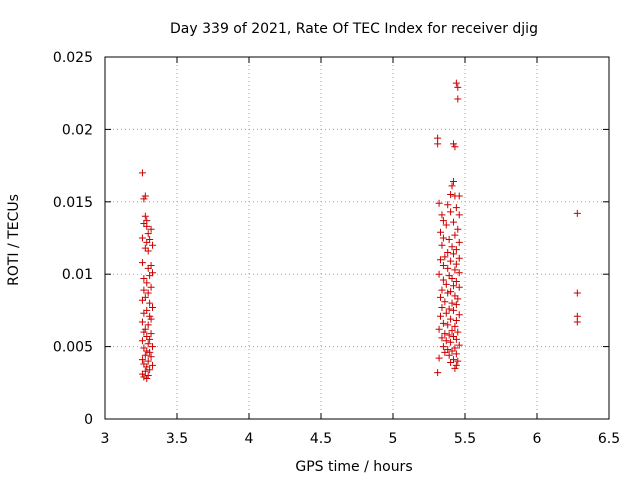  Describe the element at coordinates (88, 420) in the screenshot. I see `y-tick-label: 0` at that location.